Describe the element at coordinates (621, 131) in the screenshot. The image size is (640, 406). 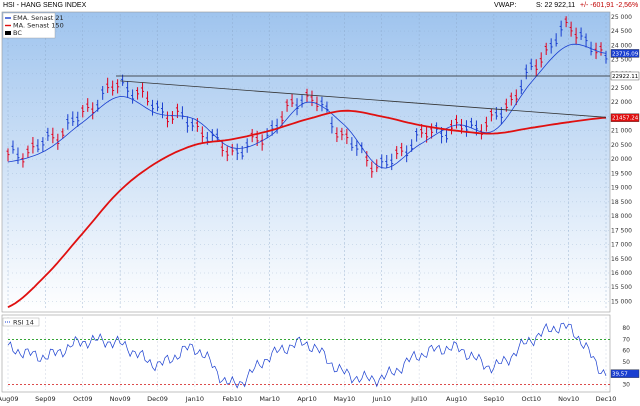
I see `y-tick-label: 21 000` at that location.